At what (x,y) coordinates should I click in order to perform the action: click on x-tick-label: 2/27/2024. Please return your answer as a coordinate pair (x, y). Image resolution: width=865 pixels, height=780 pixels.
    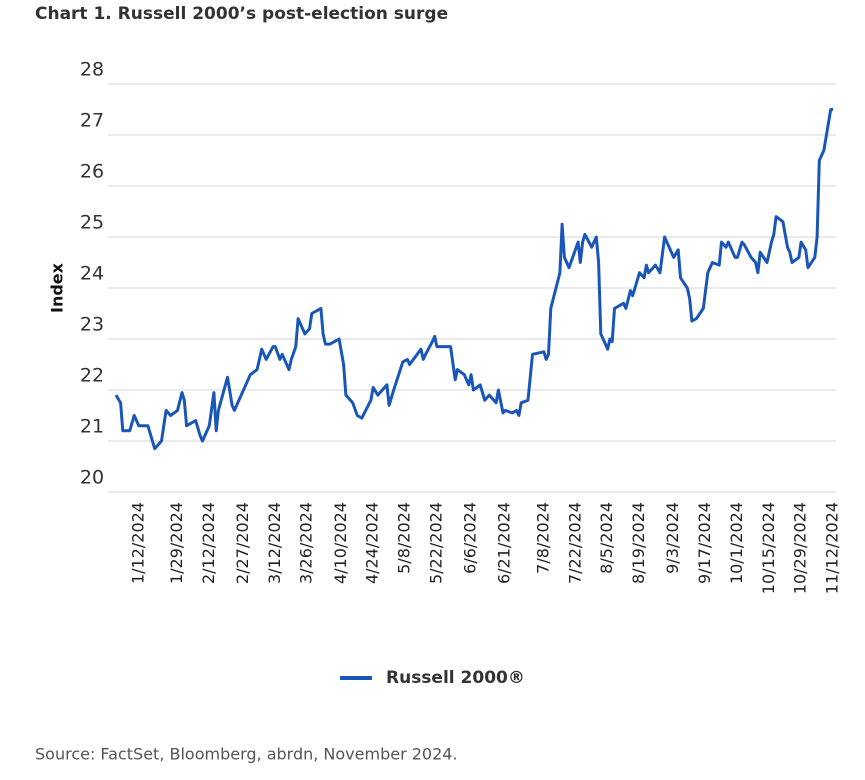
    Looking at the image, I should click on (242, 543).